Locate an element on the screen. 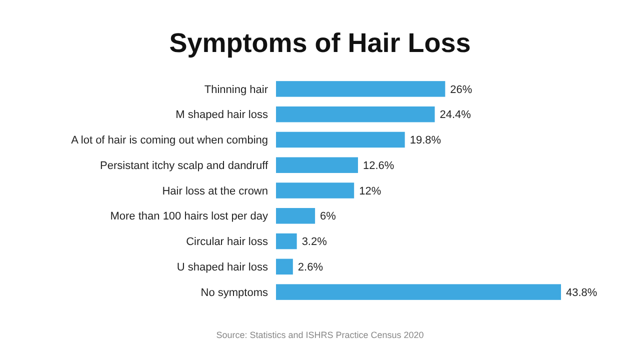 This screenshot has width=624, height=342. data-label: 6% is located at coordinates (328, 216).